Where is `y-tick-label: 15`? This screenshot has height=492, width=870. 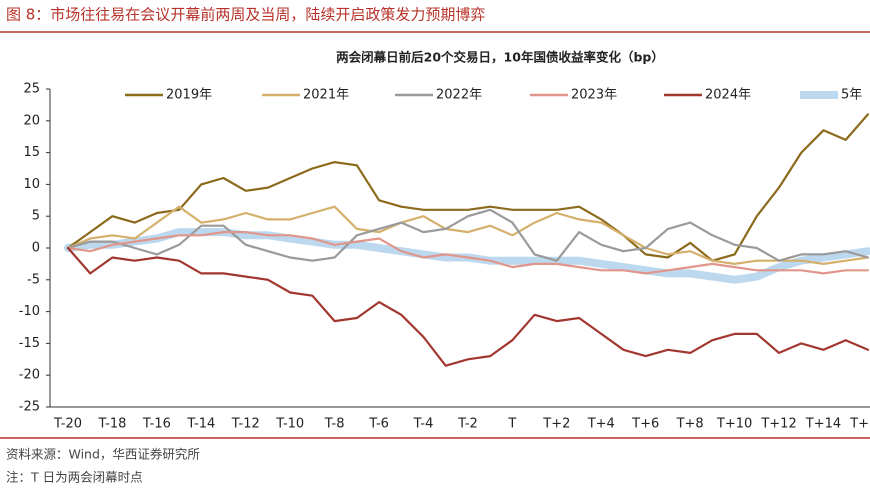
y-tick-label: 15 is located at coordinates (31, 152).